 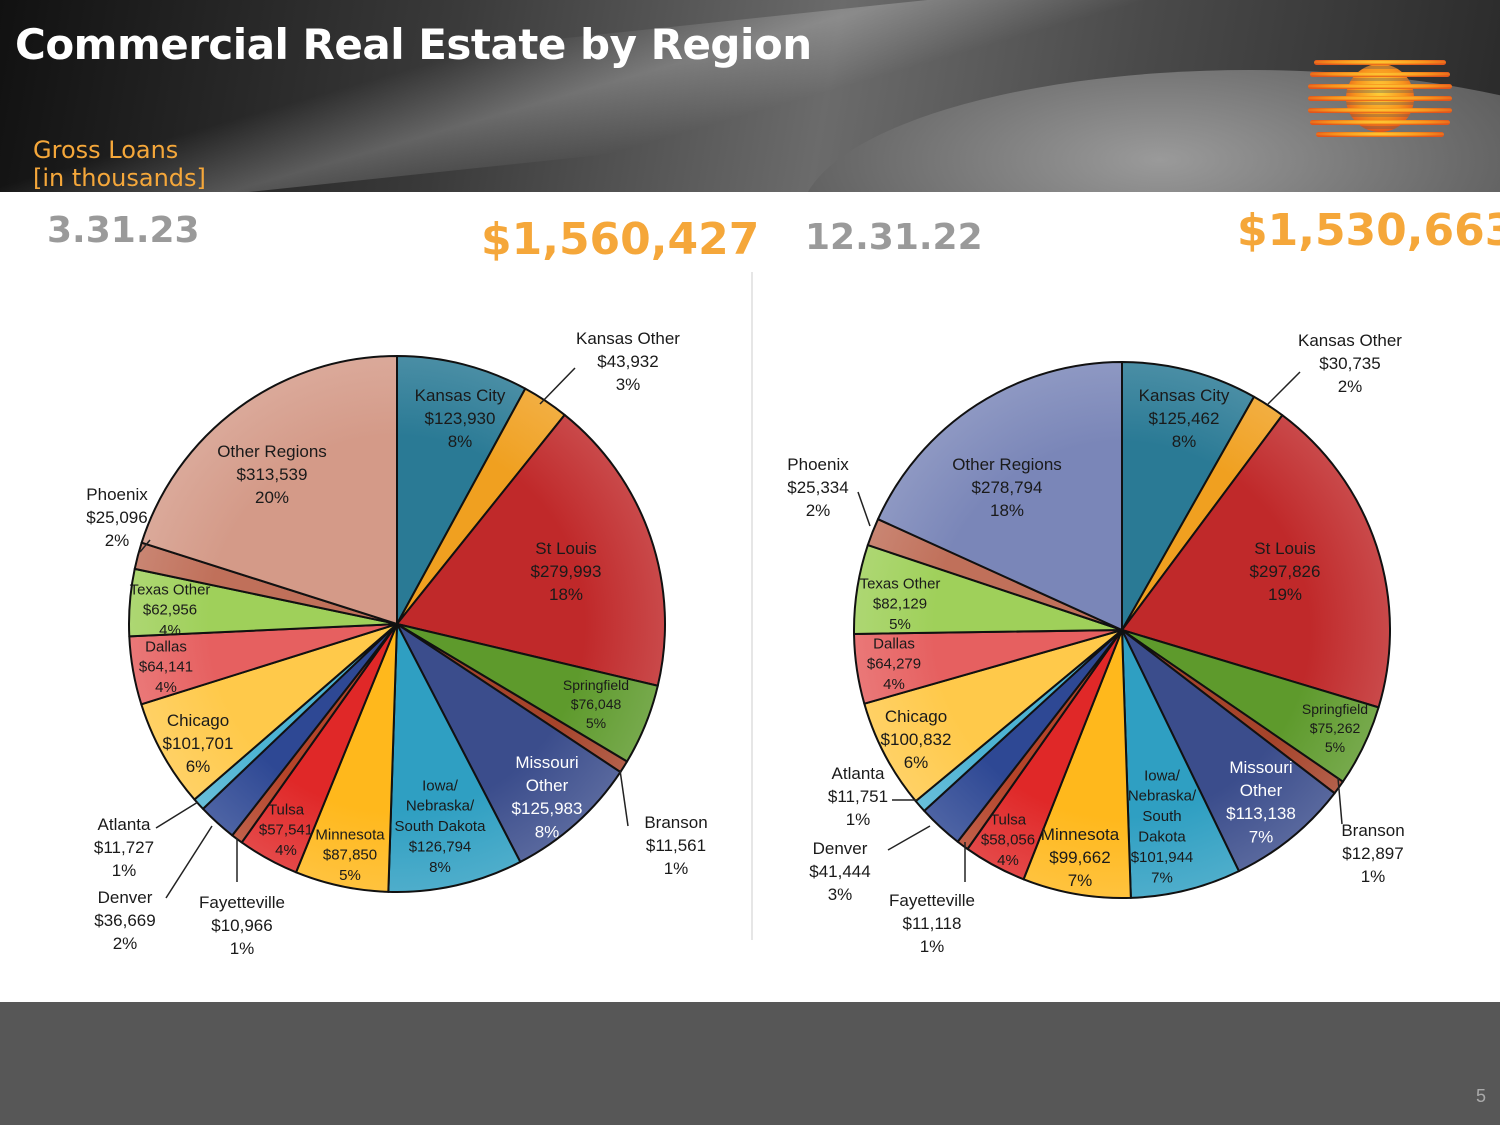 I want to click on slice-amount-kansas-city: $123,930, so click(x=460, y=418).